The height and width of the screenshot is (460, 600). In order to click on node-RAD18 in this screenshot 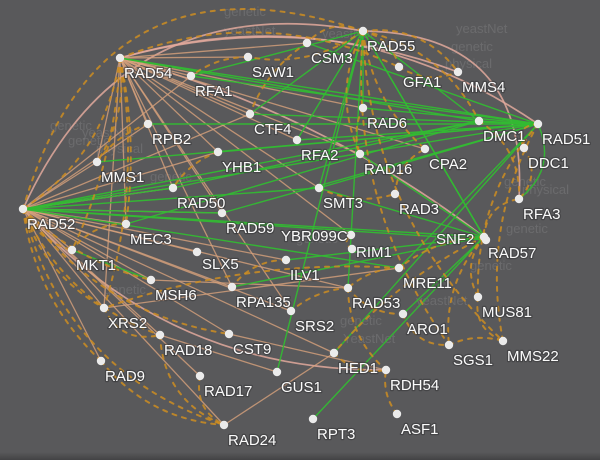, I will do `click(160, 335)`.